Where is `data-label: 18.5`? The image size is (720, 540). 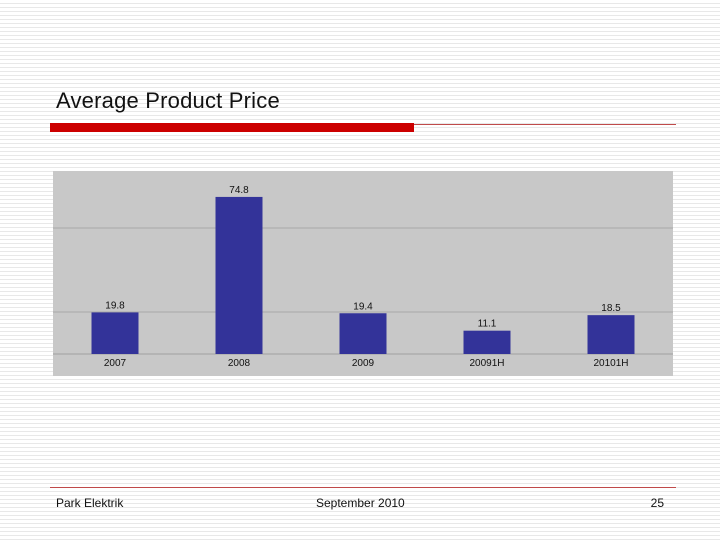 data-label: 18.5 is located at coordinates (611, 308).